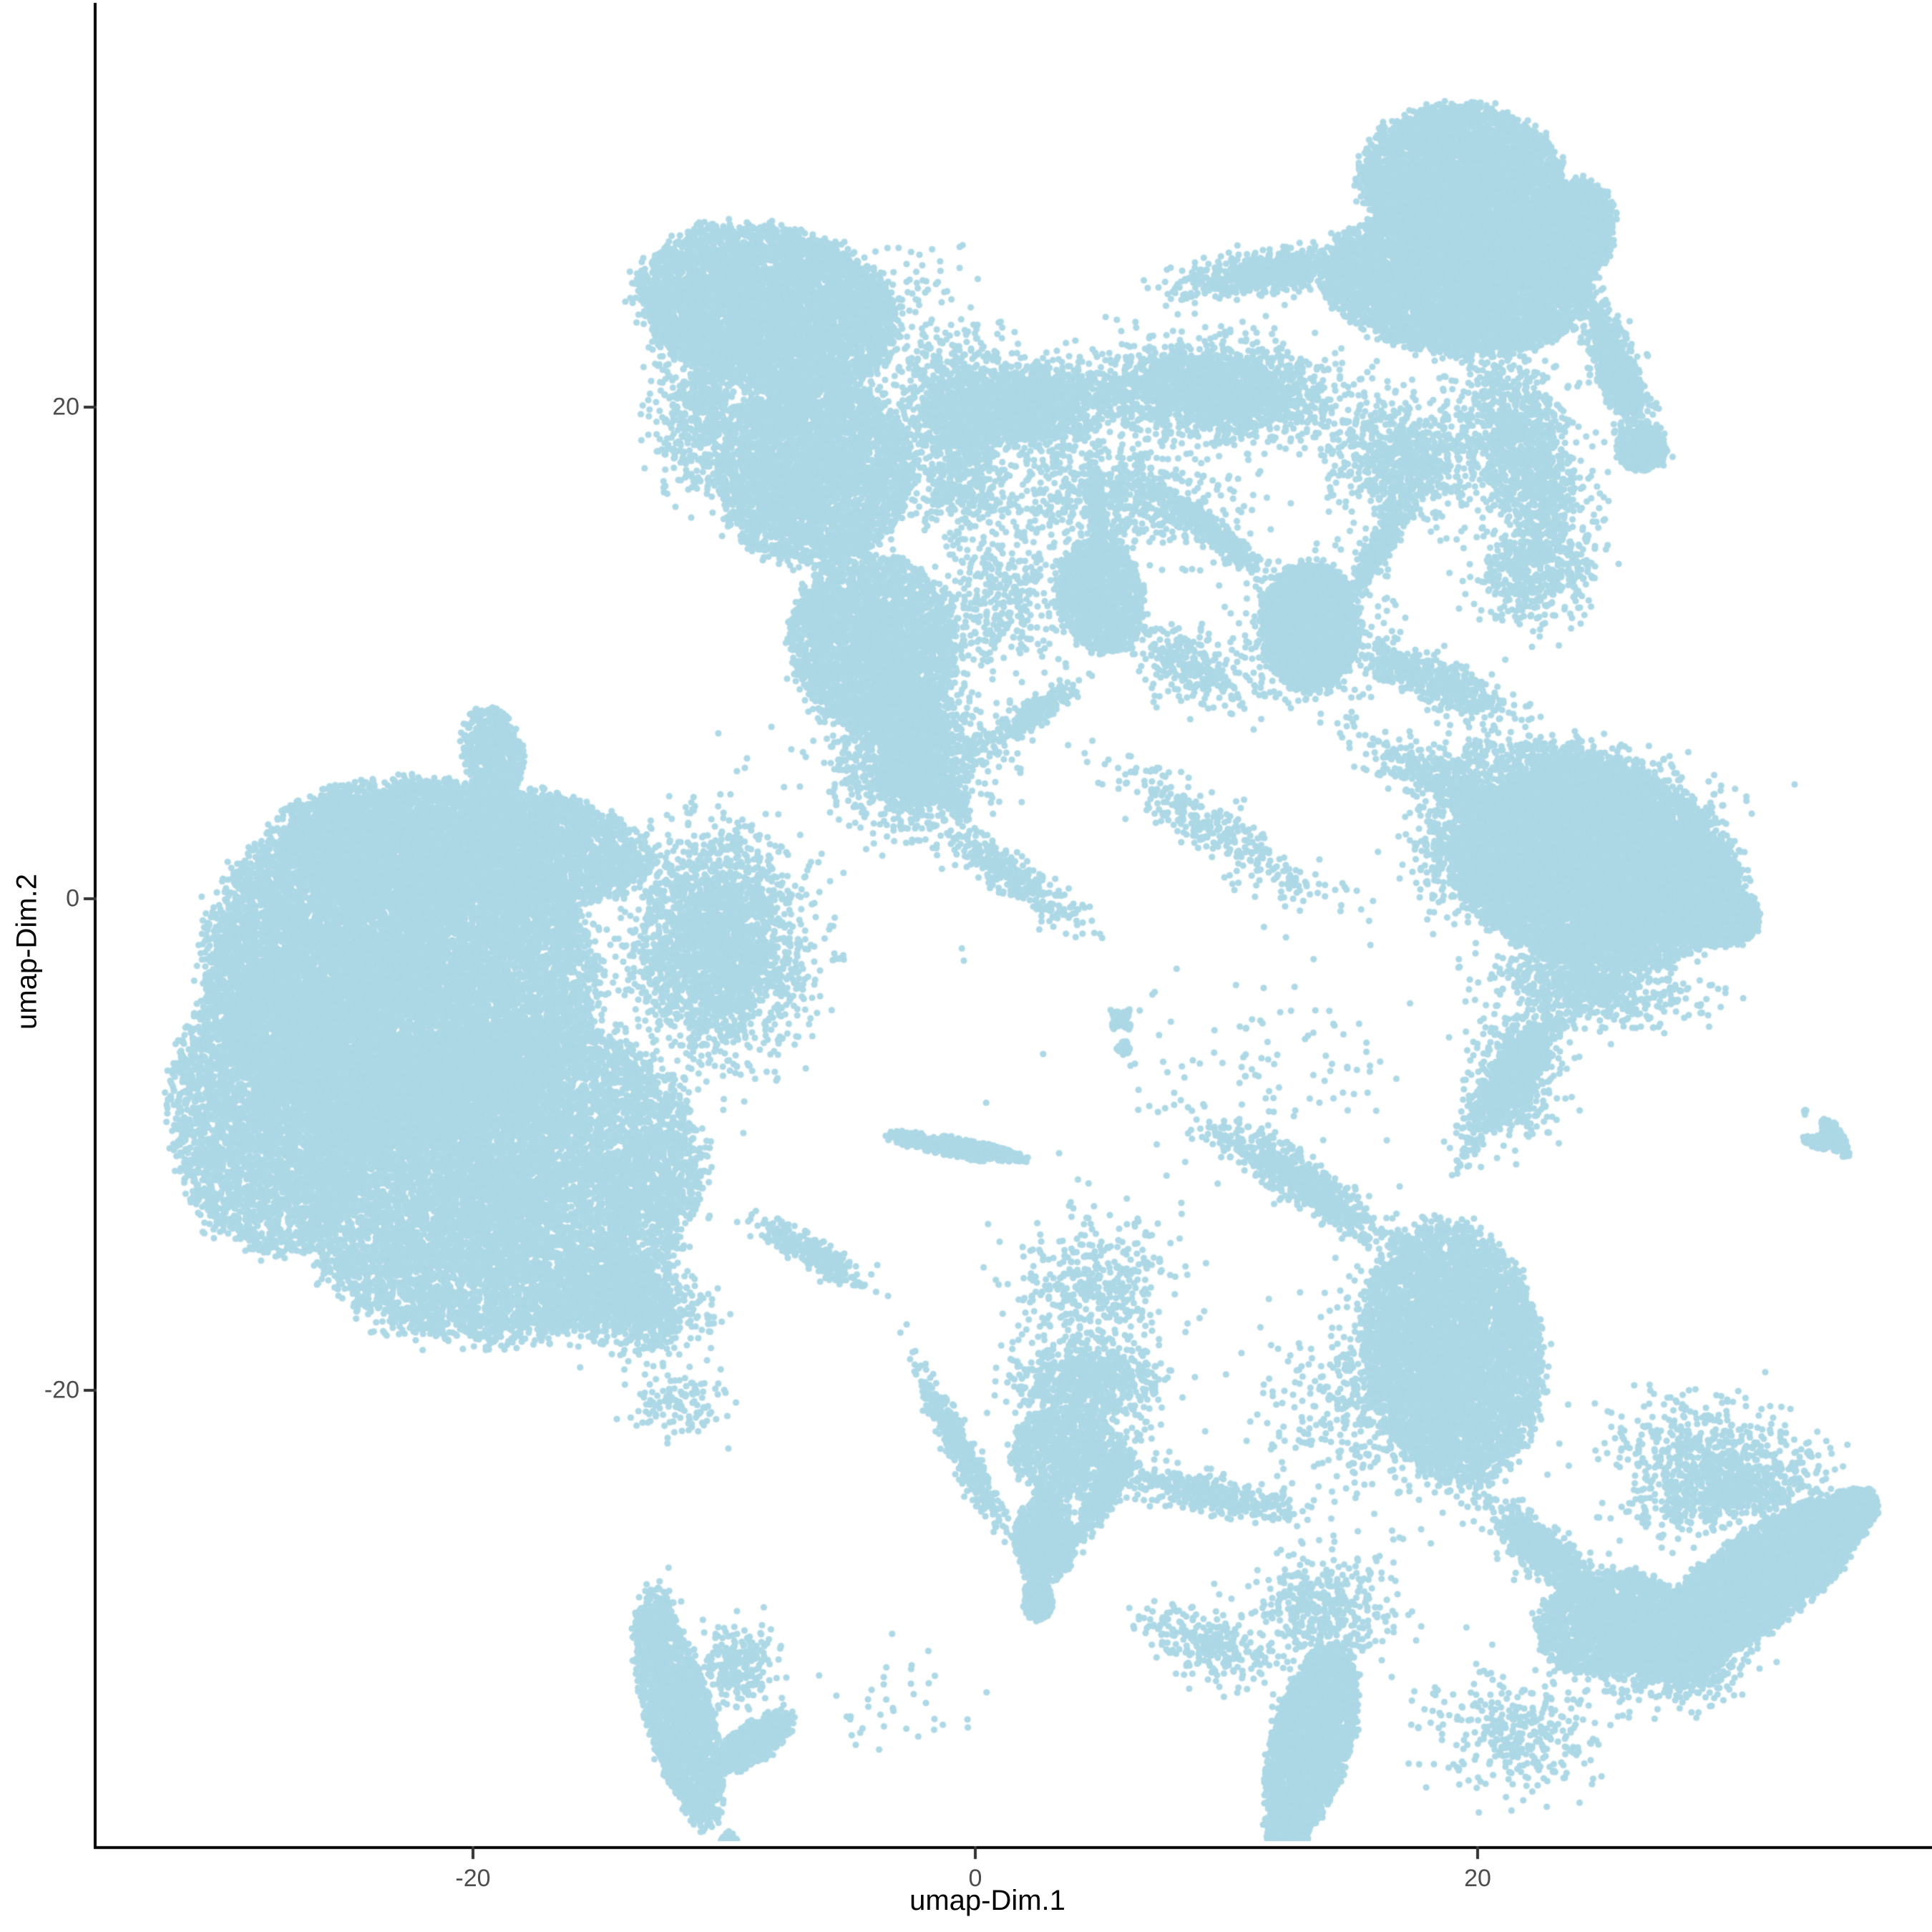 The height and width of the screenshot is (1932, 1932). I want to click on y-axis-title: umap-Dim.2, so click(27, 952).